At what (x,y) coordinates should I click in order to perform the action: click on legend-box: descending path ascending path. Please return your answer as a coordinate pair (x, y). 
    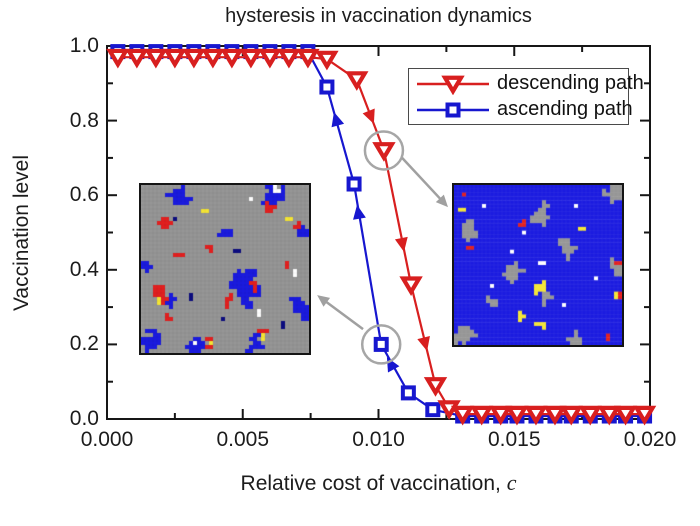
    Looking at the image, I should click on (526, 96).